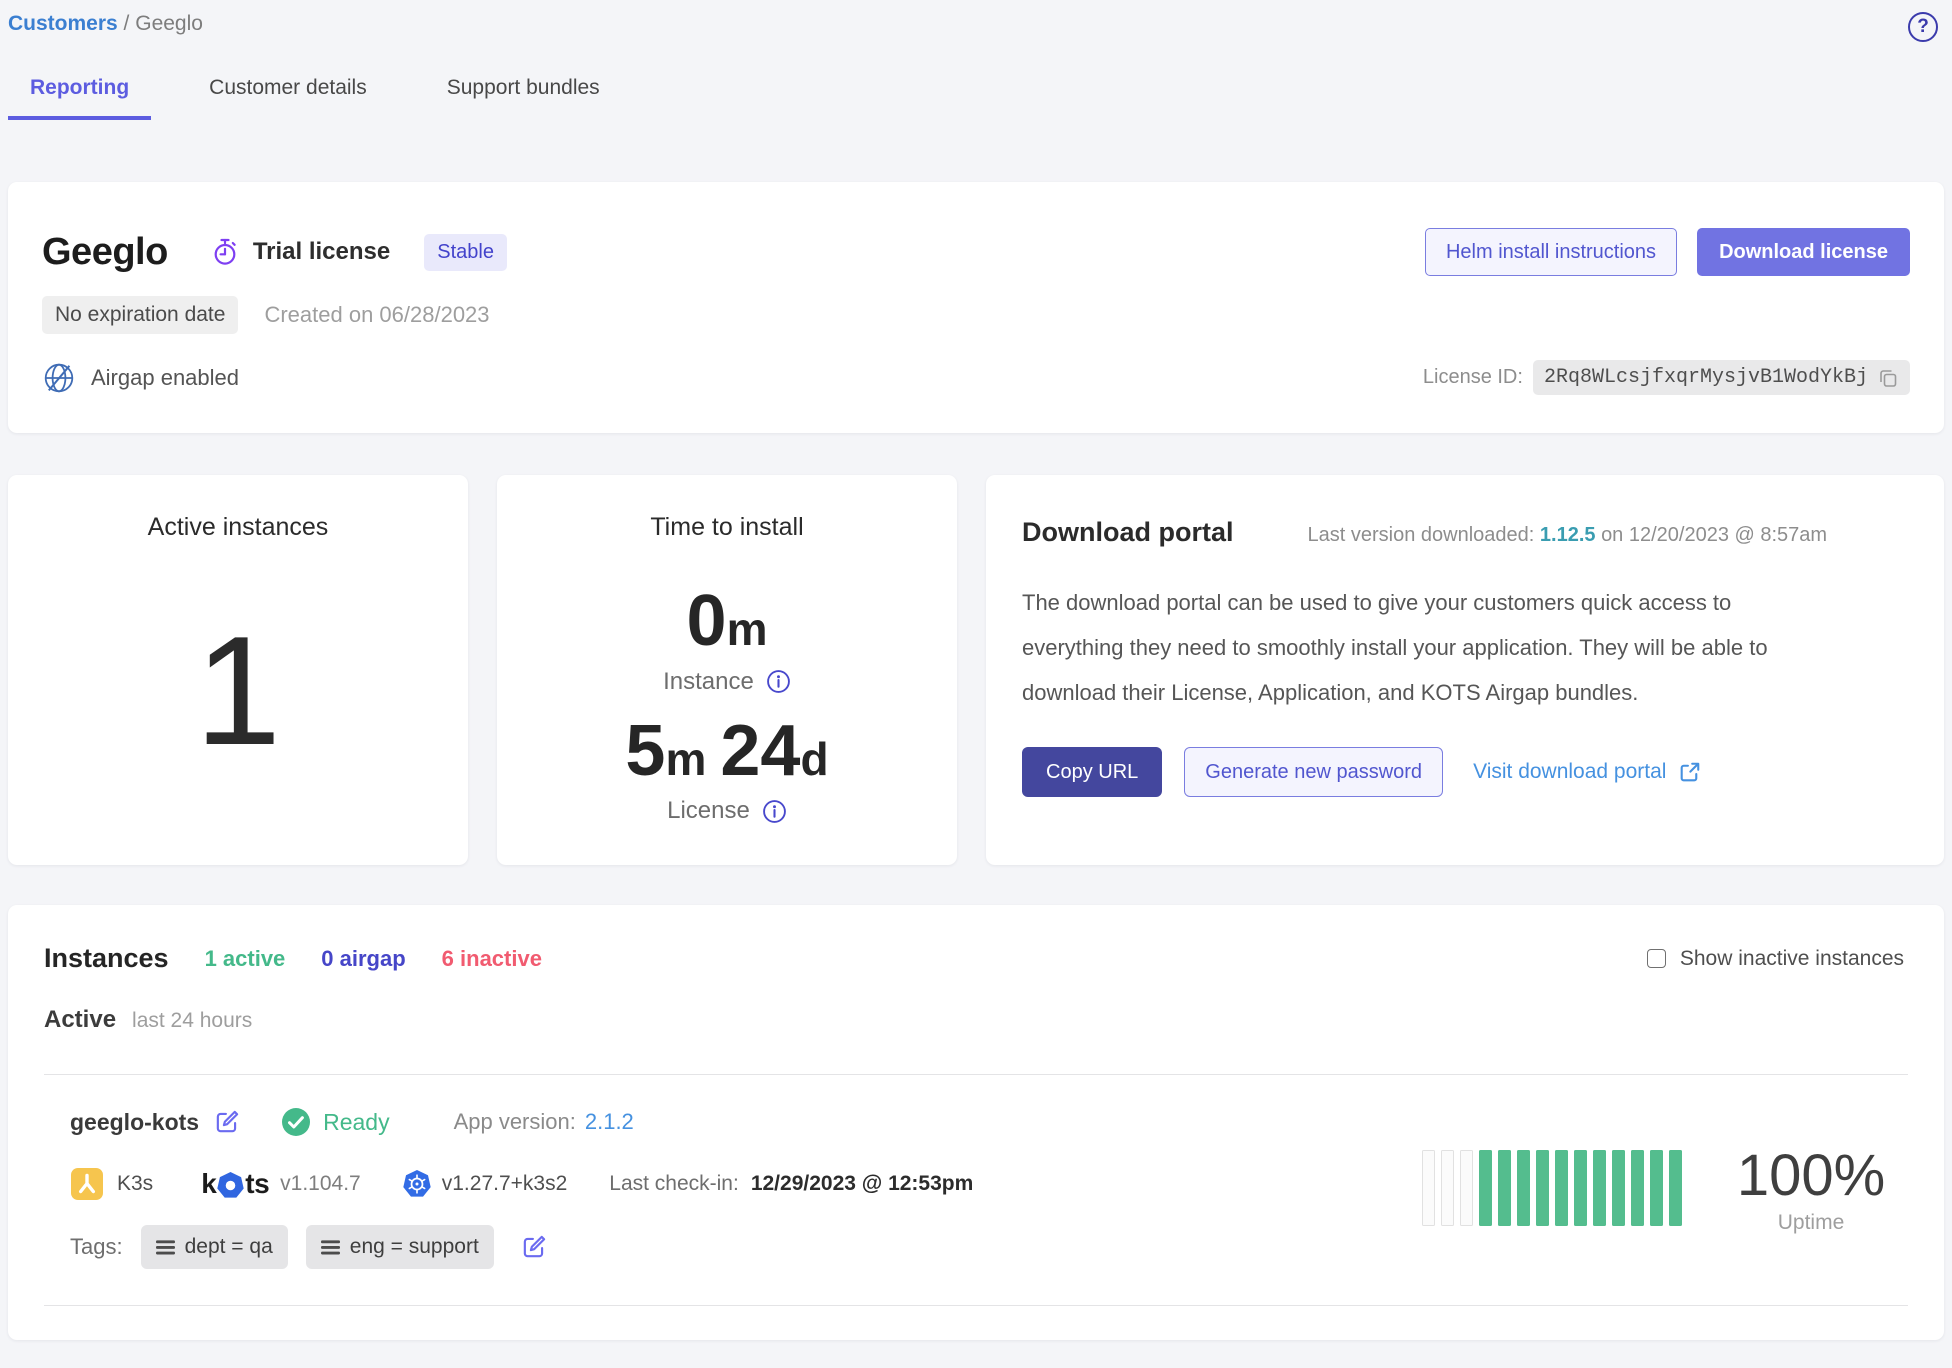  I want to click on license-time-unit2: d, so click(814, 758).